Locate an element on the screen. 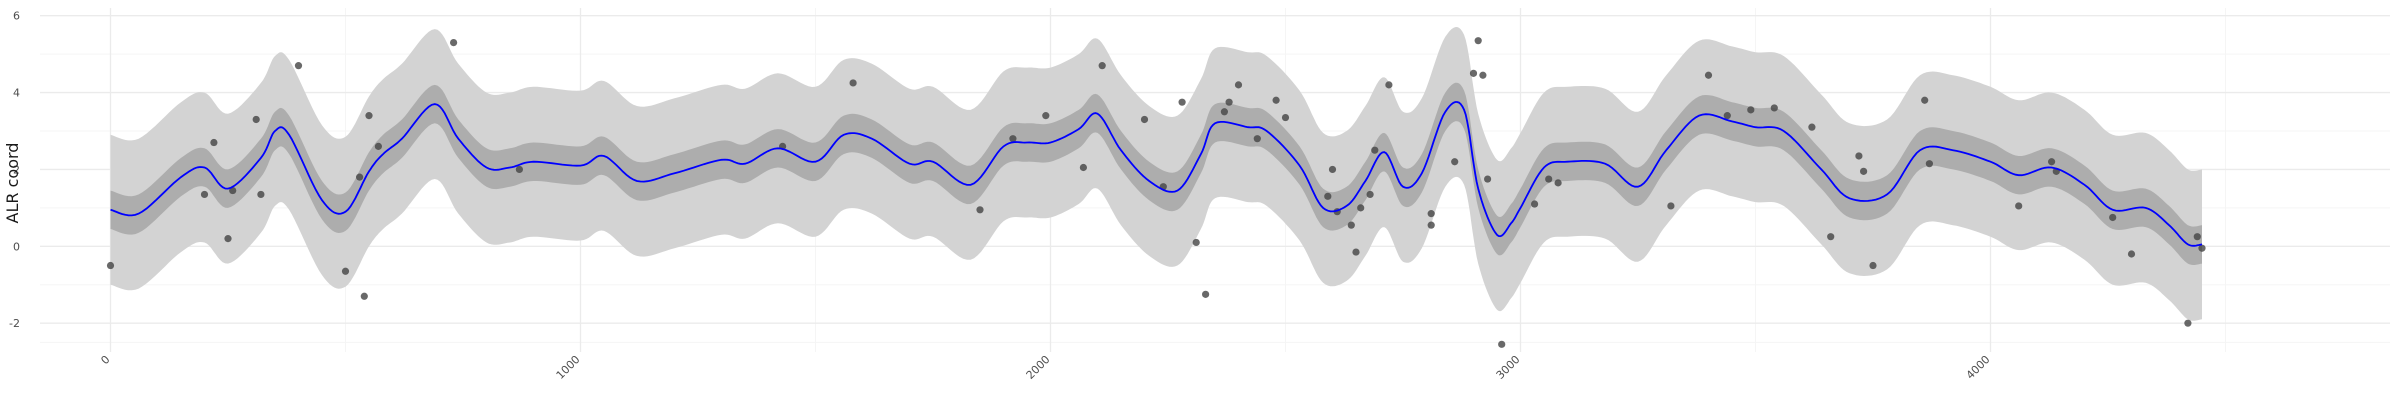  y-tick-label: -2 is located at coordinates (14, 323).